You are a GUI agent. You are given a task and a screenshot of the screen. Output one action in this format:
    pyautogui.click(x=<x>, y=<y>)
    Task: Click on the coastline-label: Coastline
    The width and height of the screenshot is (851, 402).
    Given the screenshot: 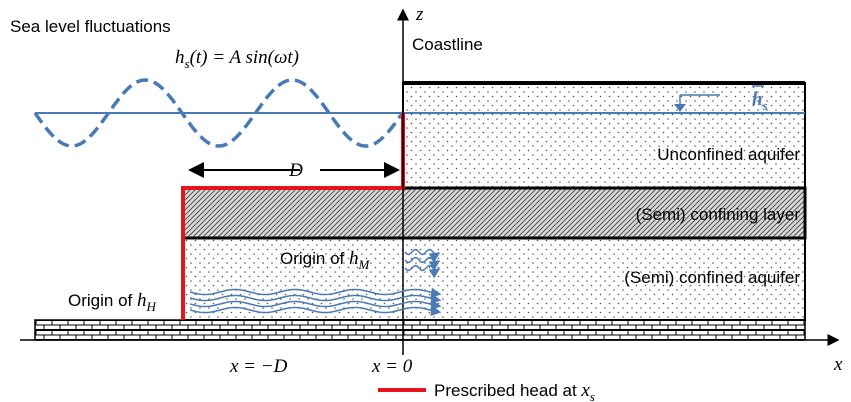 What is the action you would take?
    pyautogui.click(x=447, y=44)
    